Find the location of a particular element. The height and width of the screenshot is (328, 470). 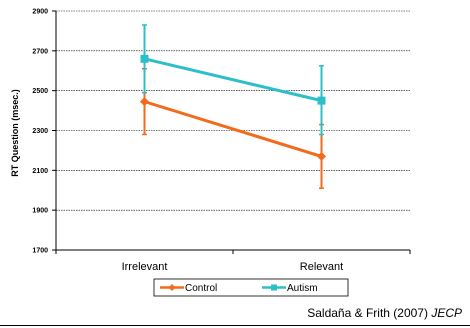

y-tick-label: 1900 is located at coordinates (40, 211).